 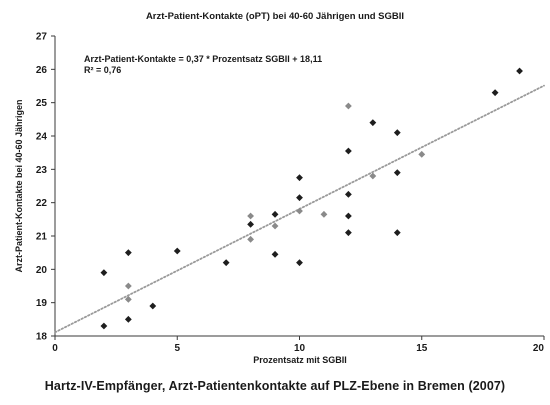 I want to click on y-axis-ticks: 18 19 20 21 22 23 24 25 26 27, so click(x=45, y=187).